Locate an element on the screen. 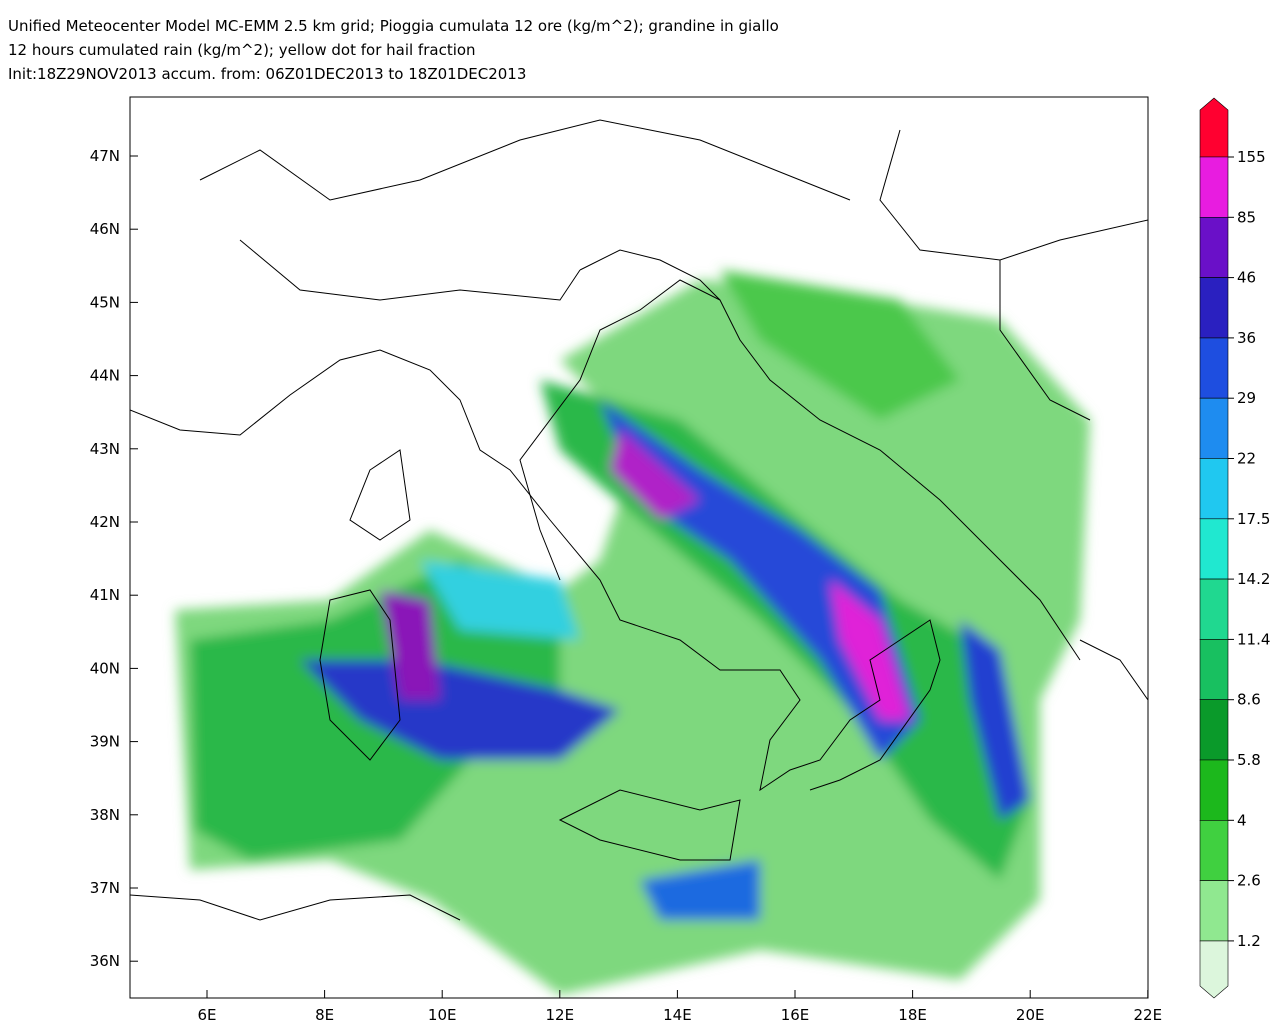  lat-label: 45N is located at coordinates (105, 302).